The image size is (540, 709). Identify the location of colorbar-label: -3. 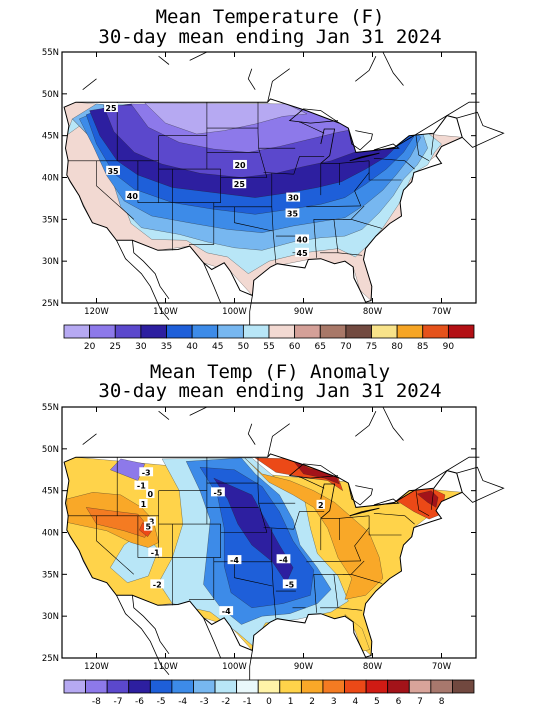
(204, 702).